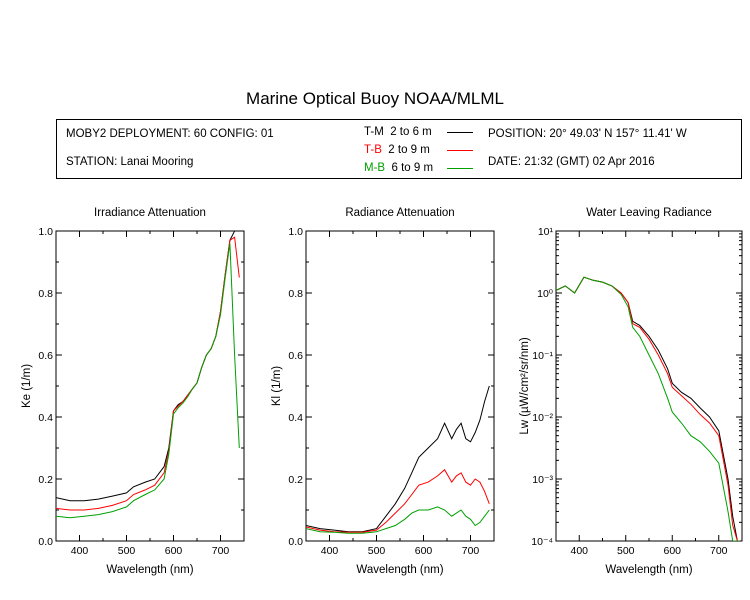 This screenshot has width=750, height=600. What do you see at coordinates (460, 132) in the screenshot?
I see `legend-line-tm` at bounding box center [460, 132].